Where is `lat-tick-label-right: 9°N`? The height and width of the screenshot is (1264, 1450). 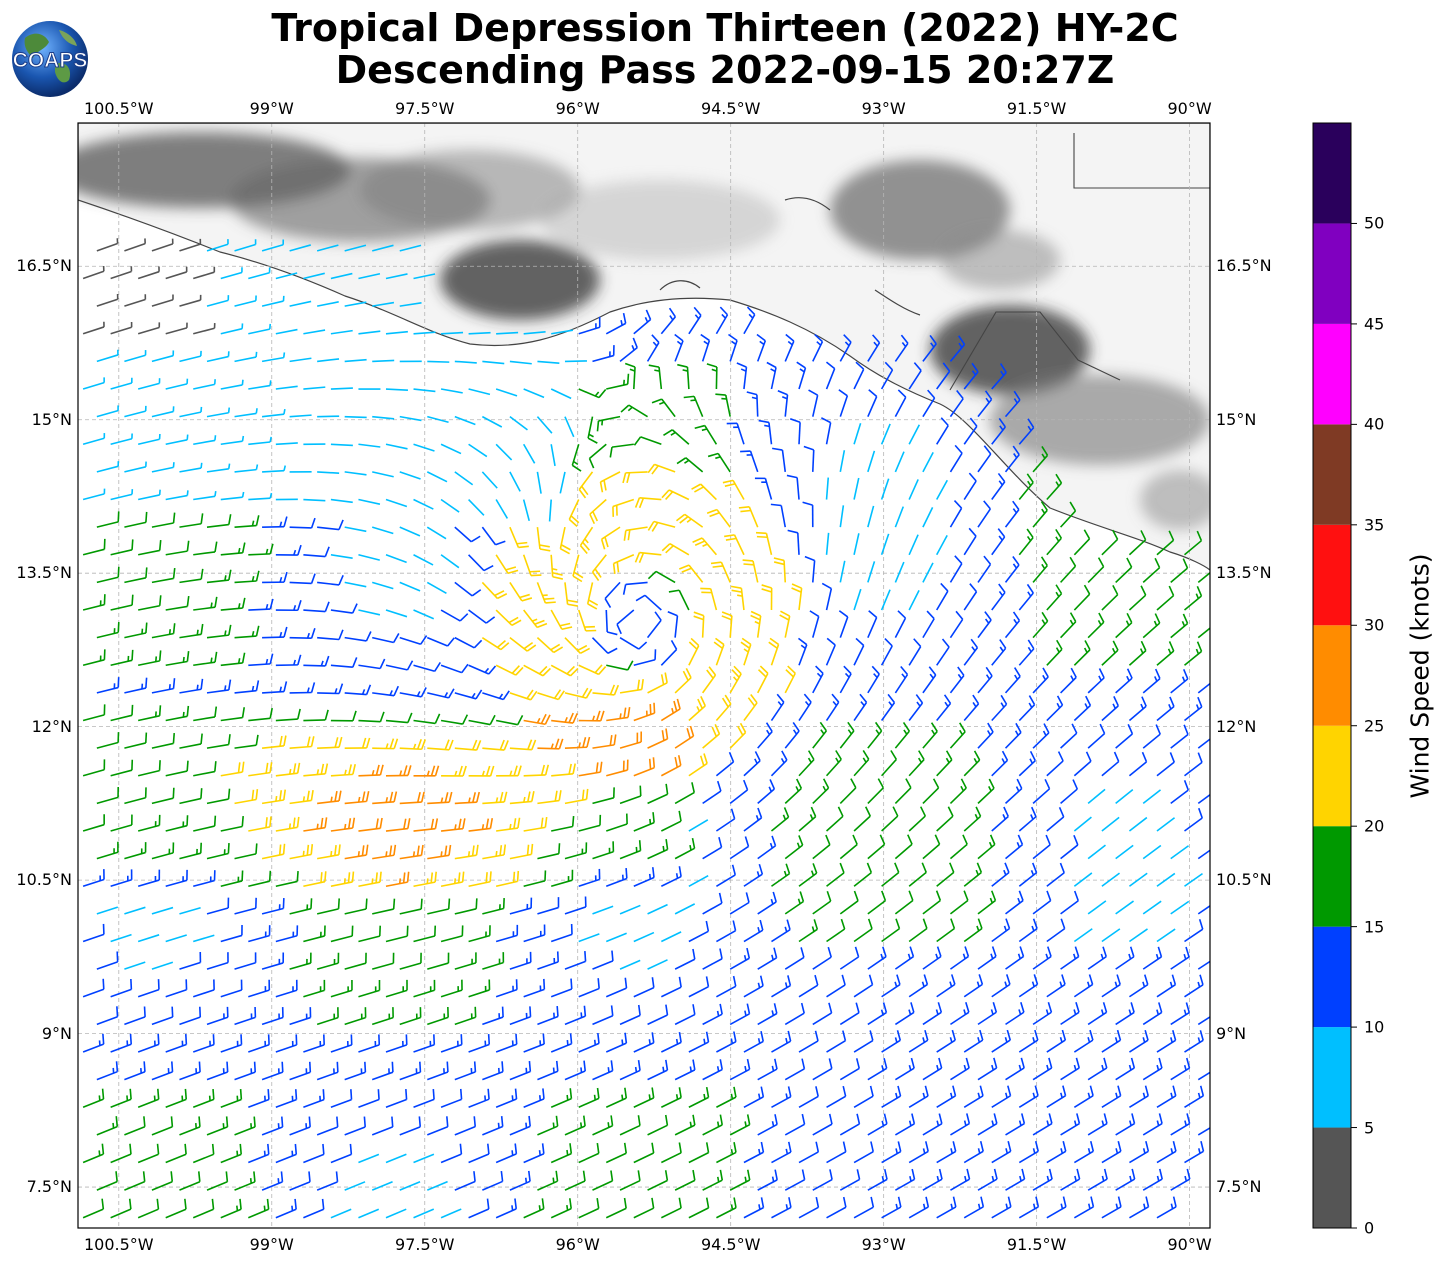 lat-tick-label-right: 9°N is located at coordinates (1231, 1033).